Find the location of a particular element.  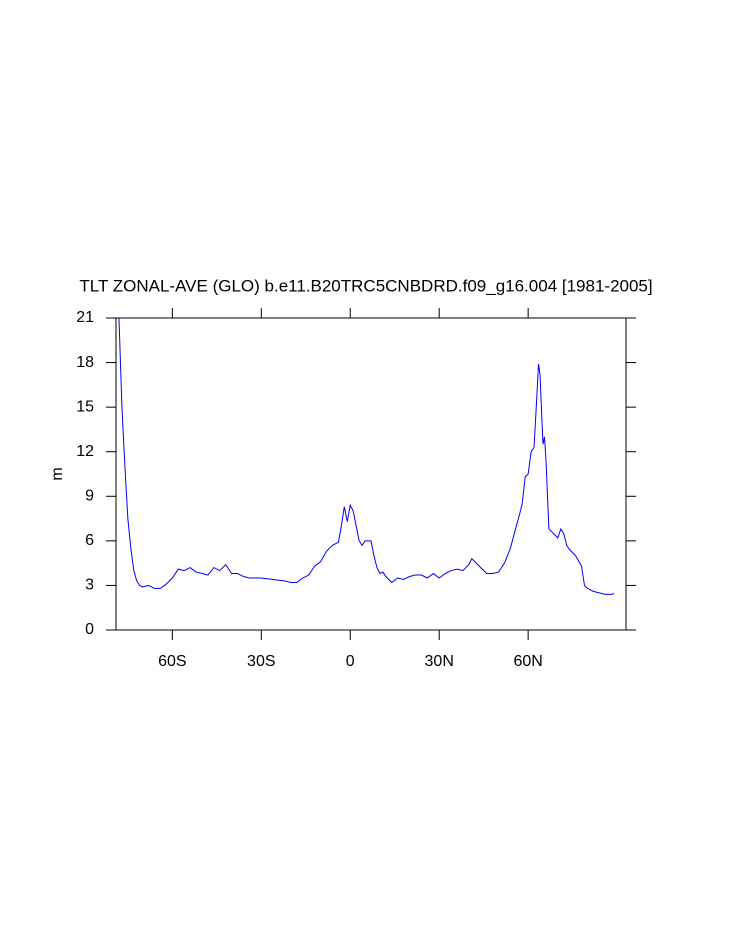

y-tick-label: 21 is located at coordinates (85, 317).